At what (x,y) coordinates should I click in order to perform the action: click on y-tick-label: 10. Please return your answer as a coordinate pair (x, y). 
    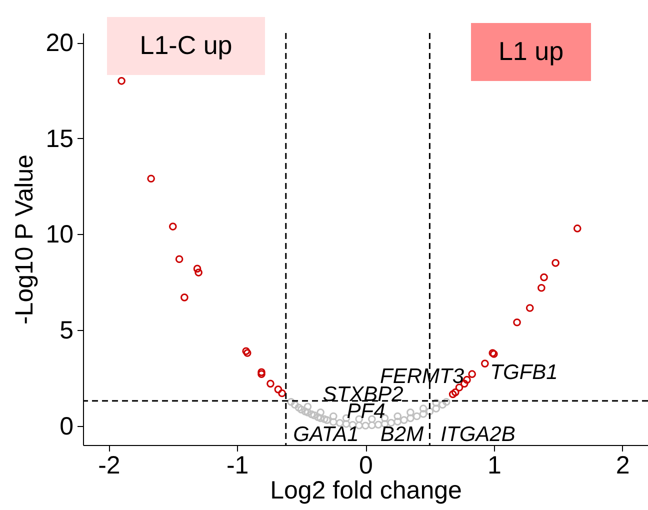
    Looking at the image, I should click on (60, 234).